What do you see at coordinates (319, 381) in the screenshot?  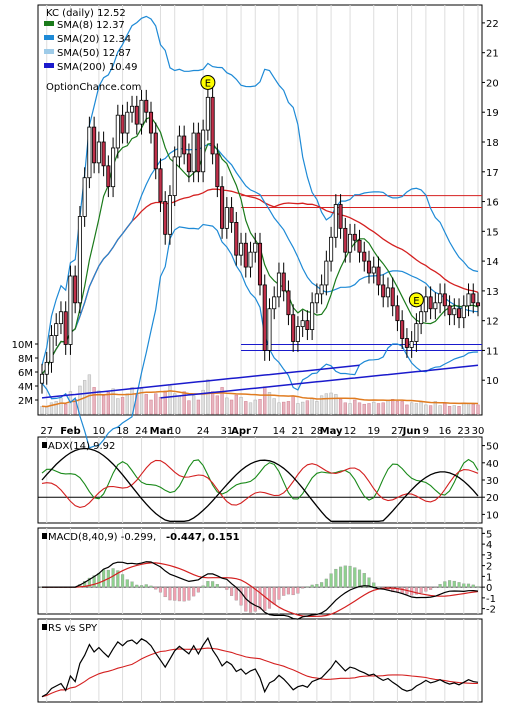 I see `sma200-line-drawn` at bounding box center [319, 381].